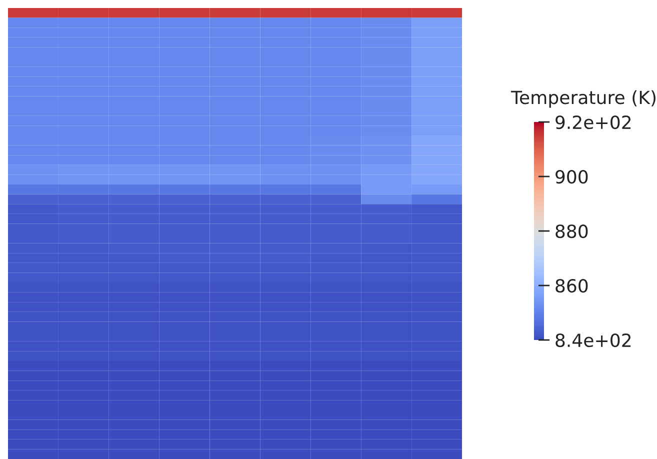  I want to click on color-bar-label: 8.4e+02, so click(593, 340).